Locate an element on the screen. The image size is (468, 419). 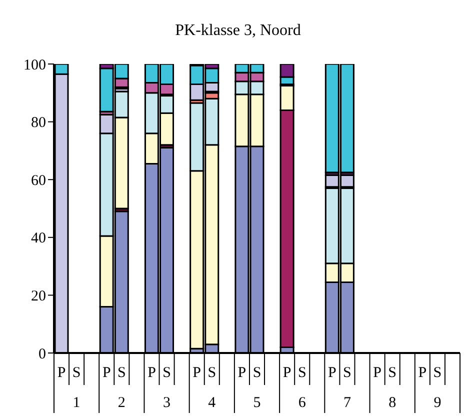
y-tick-label: 0 is located at coordinates (42, 354).